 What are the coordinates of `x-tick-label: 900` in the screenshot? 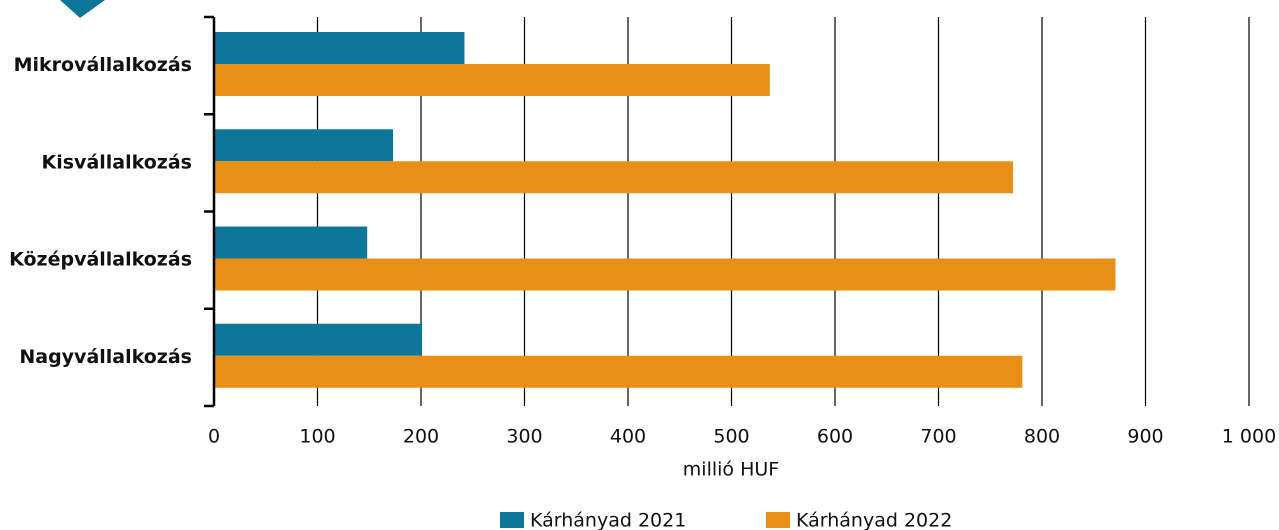 It's located at (1145, 437).